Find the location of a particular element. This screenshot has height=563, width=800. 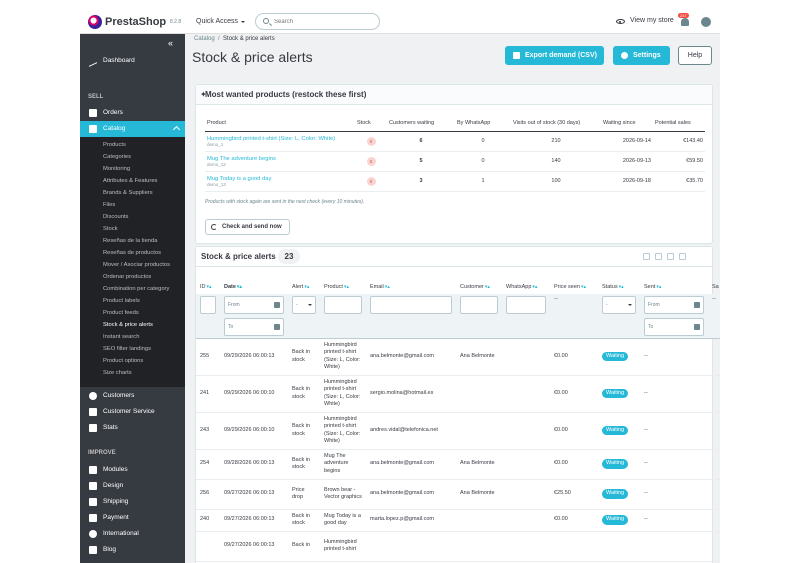

filter-alert: - is located at coordinates (304, 305).